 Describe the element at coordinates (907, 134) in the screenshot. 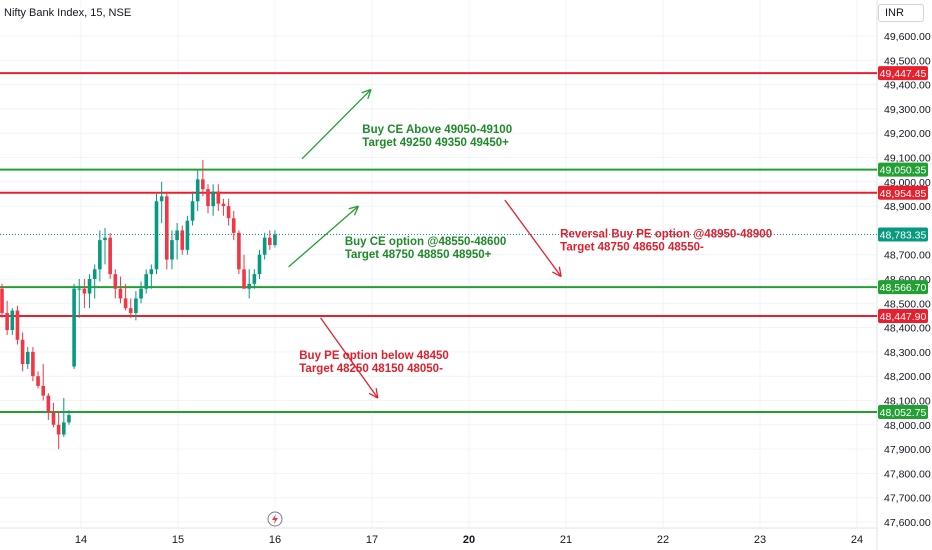

I see `y-tick-label: 49,200.00` at that location.